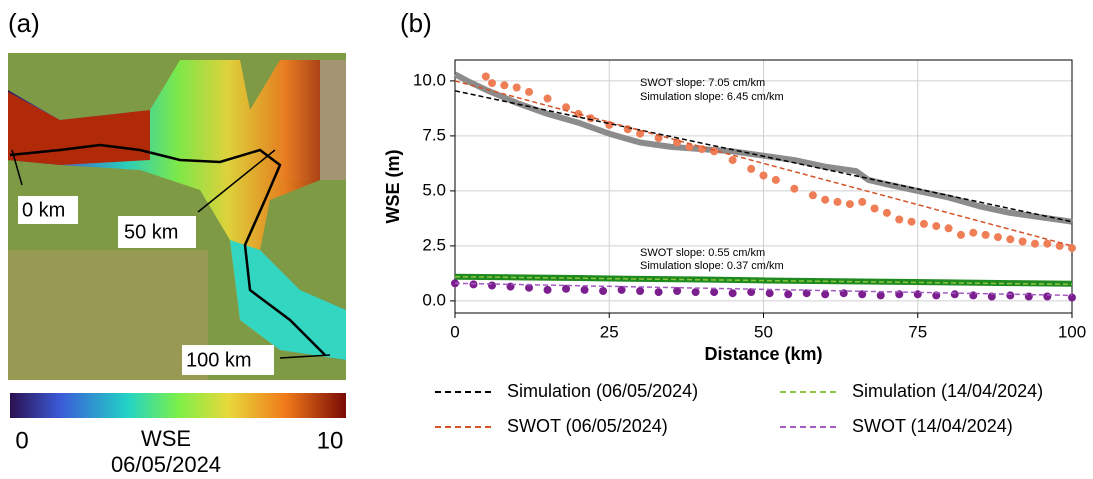 The width and height of the screenshot is (1093, 479). I want to click on legend-label: SWOT (14/04/2024), so click(932, 426).